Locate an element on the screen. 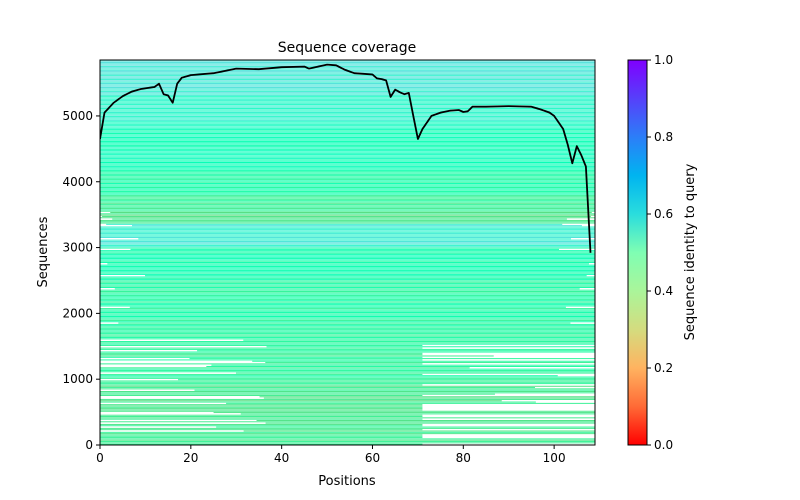 The image size is (800, 500). colorbar-gradient is located at coordinates (637, 252).